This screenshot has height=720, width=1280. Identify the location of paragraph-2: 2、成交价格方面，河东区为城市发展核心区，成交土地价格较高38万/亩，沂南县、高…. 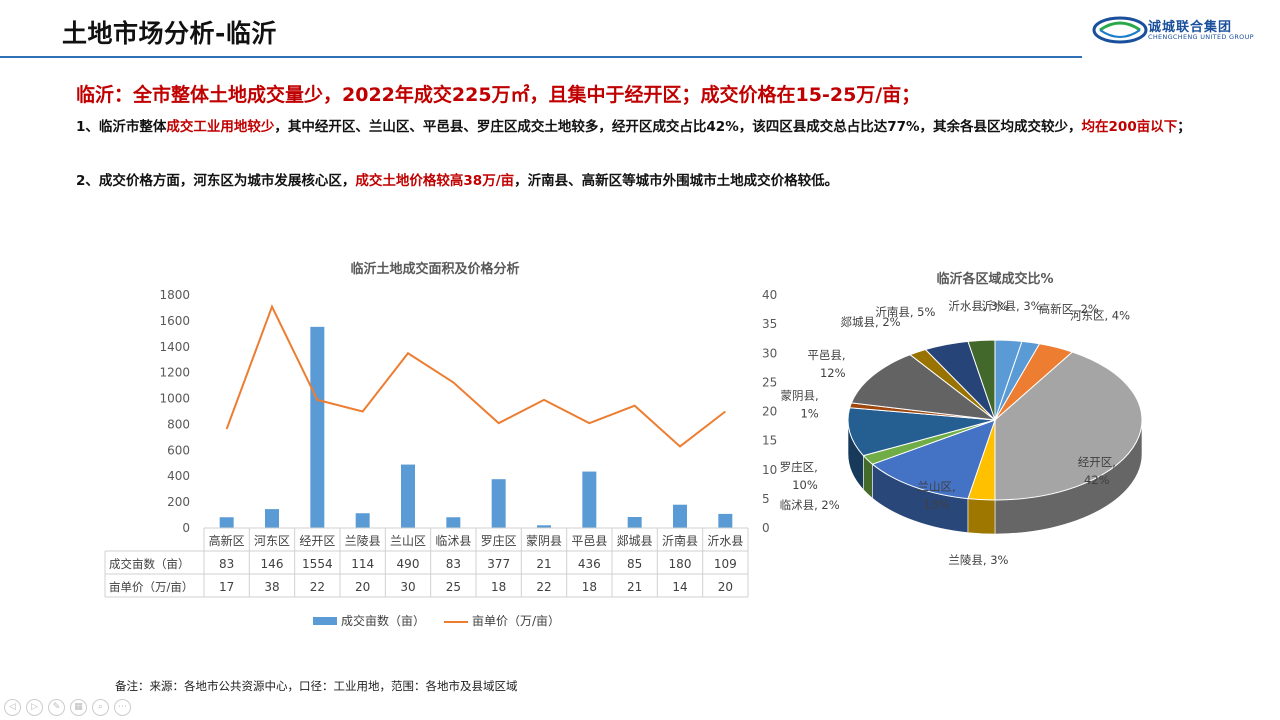
(641, 181).